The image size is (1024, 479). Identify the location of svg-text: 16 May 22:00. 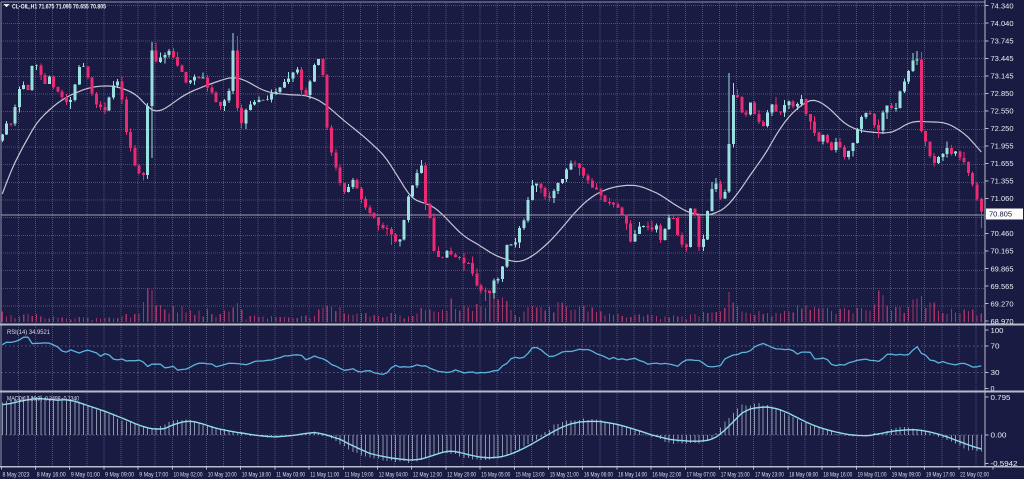
(666, 474).